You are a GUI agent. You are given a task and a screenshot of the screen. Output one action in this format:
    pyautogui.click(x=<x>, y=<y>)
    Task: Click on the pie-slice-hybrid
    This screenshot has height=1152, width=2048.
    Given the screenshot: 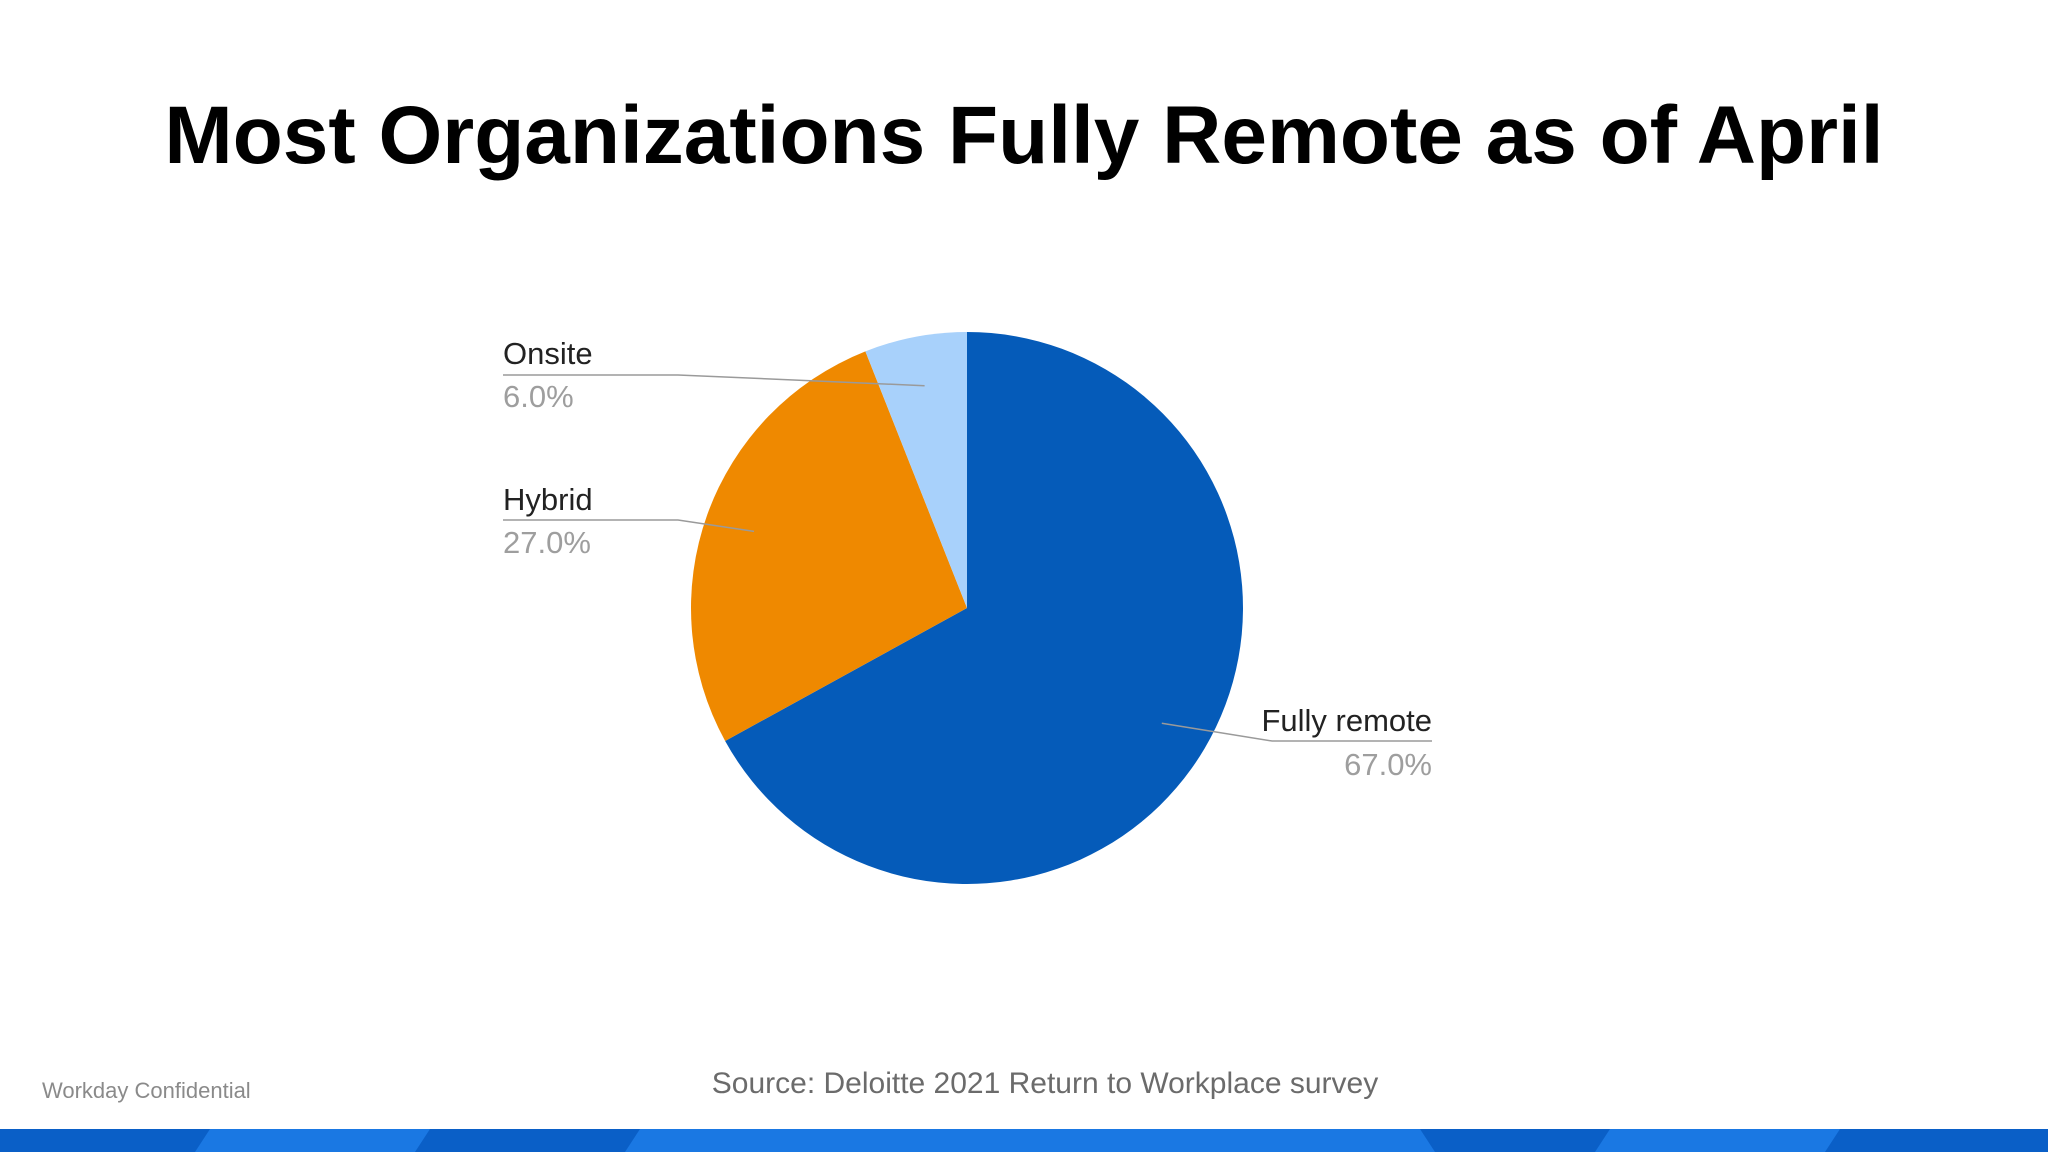 What is the action you would take?
    pyautogui.click(x=829, y=546)
    